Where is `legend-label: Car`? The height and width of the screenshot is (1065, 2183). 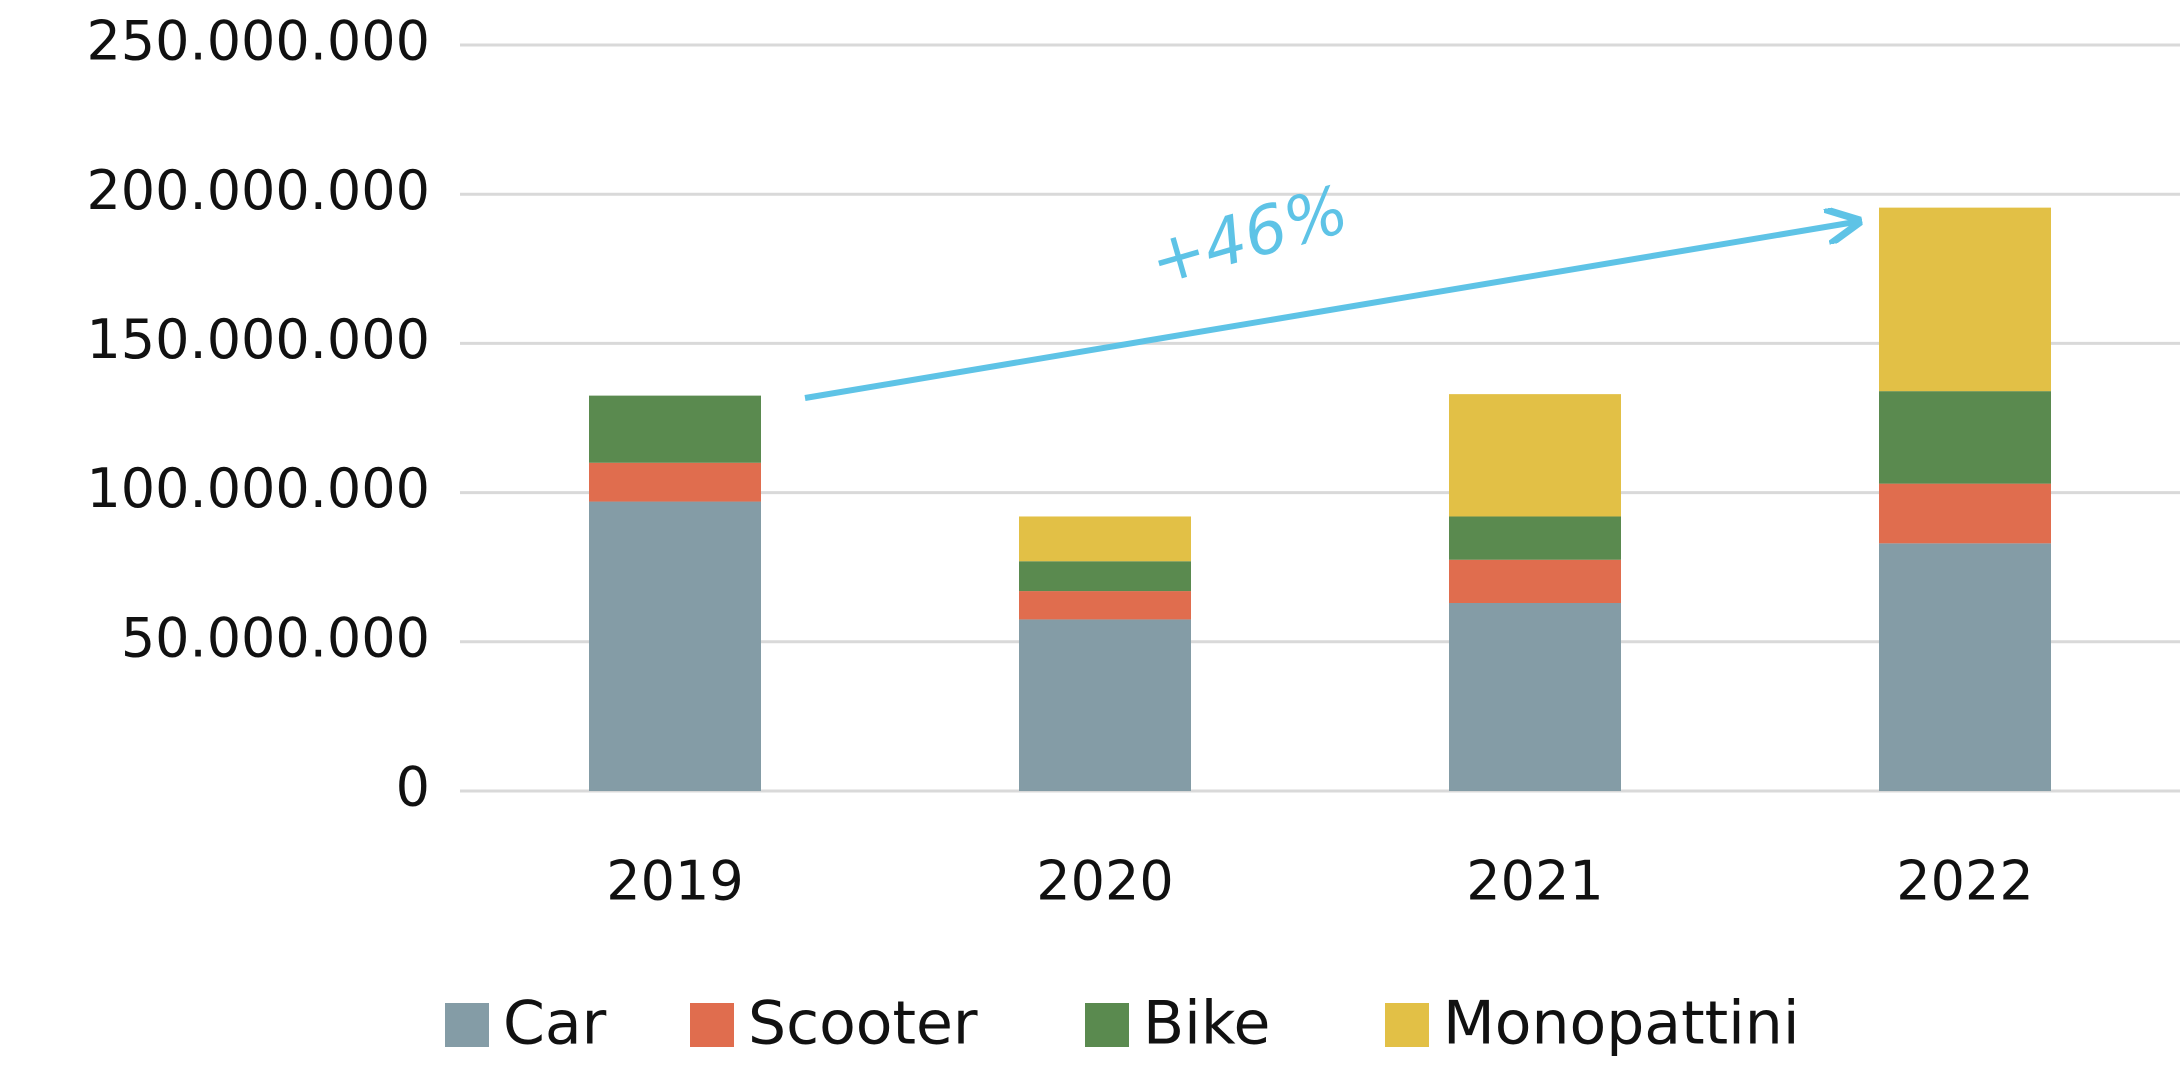
legend-label: Car is located at coordinates (555, 1024).